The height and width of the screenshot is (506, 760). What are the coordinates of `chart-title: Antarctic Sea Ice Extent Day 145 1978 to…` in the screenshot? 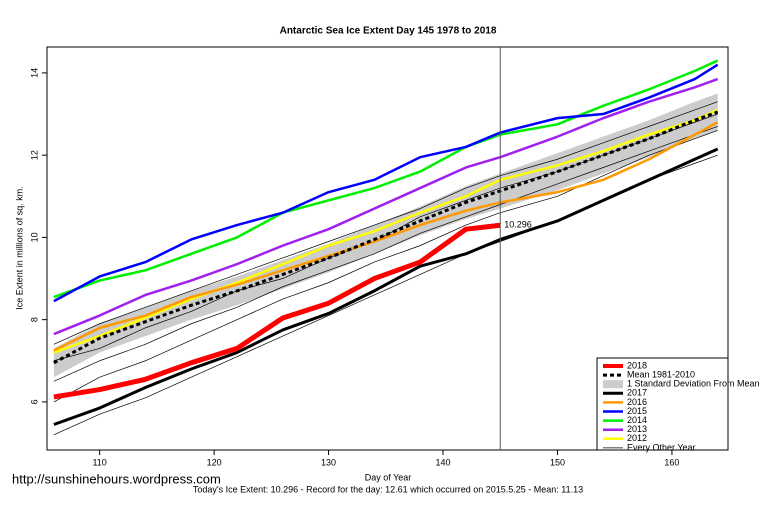 It's located at (388, 31).